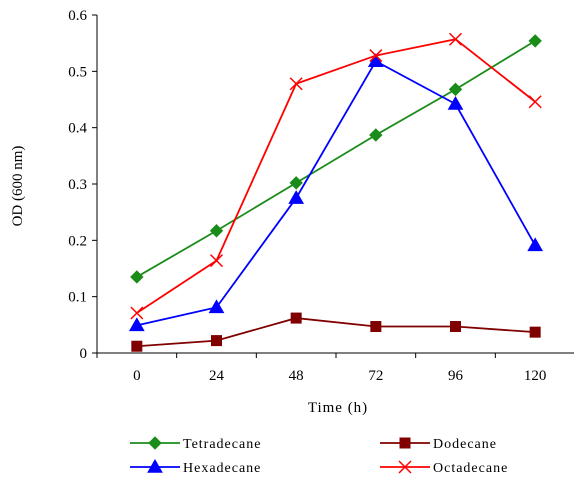  What do you see at coordinates (84, 354) in the screenshot?
I see `y-tick-label: 0` at bounding box center [84, 354].